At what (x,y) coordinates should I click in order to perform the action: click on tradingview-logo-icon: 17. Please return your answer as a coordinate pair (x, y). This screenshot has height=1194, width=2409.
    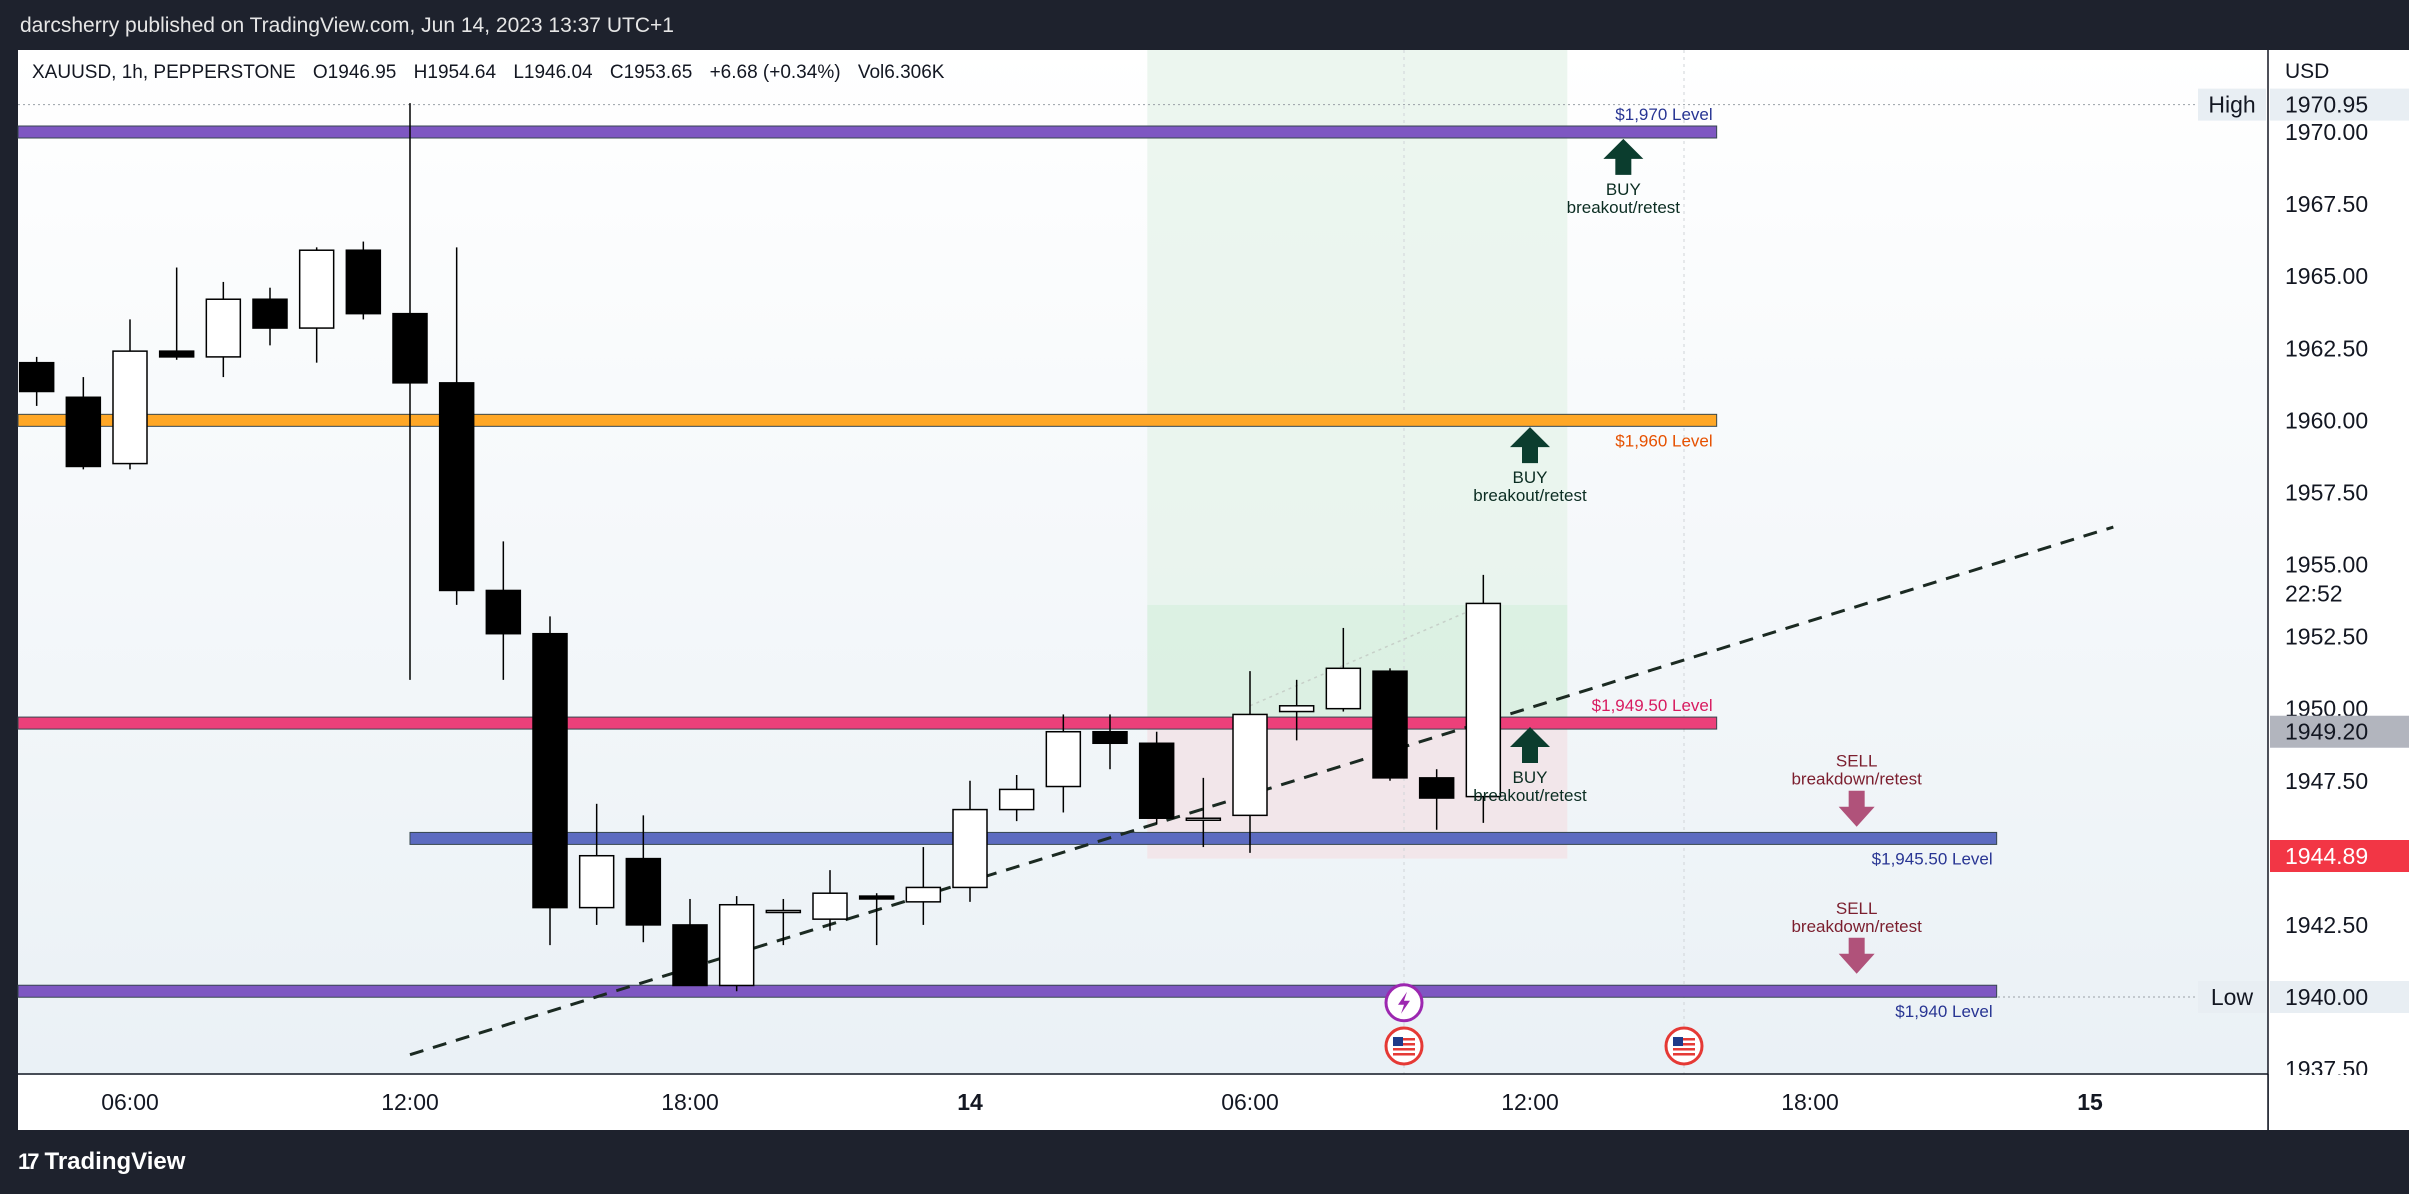
    Looking at the image, I should click on (29, 1161).